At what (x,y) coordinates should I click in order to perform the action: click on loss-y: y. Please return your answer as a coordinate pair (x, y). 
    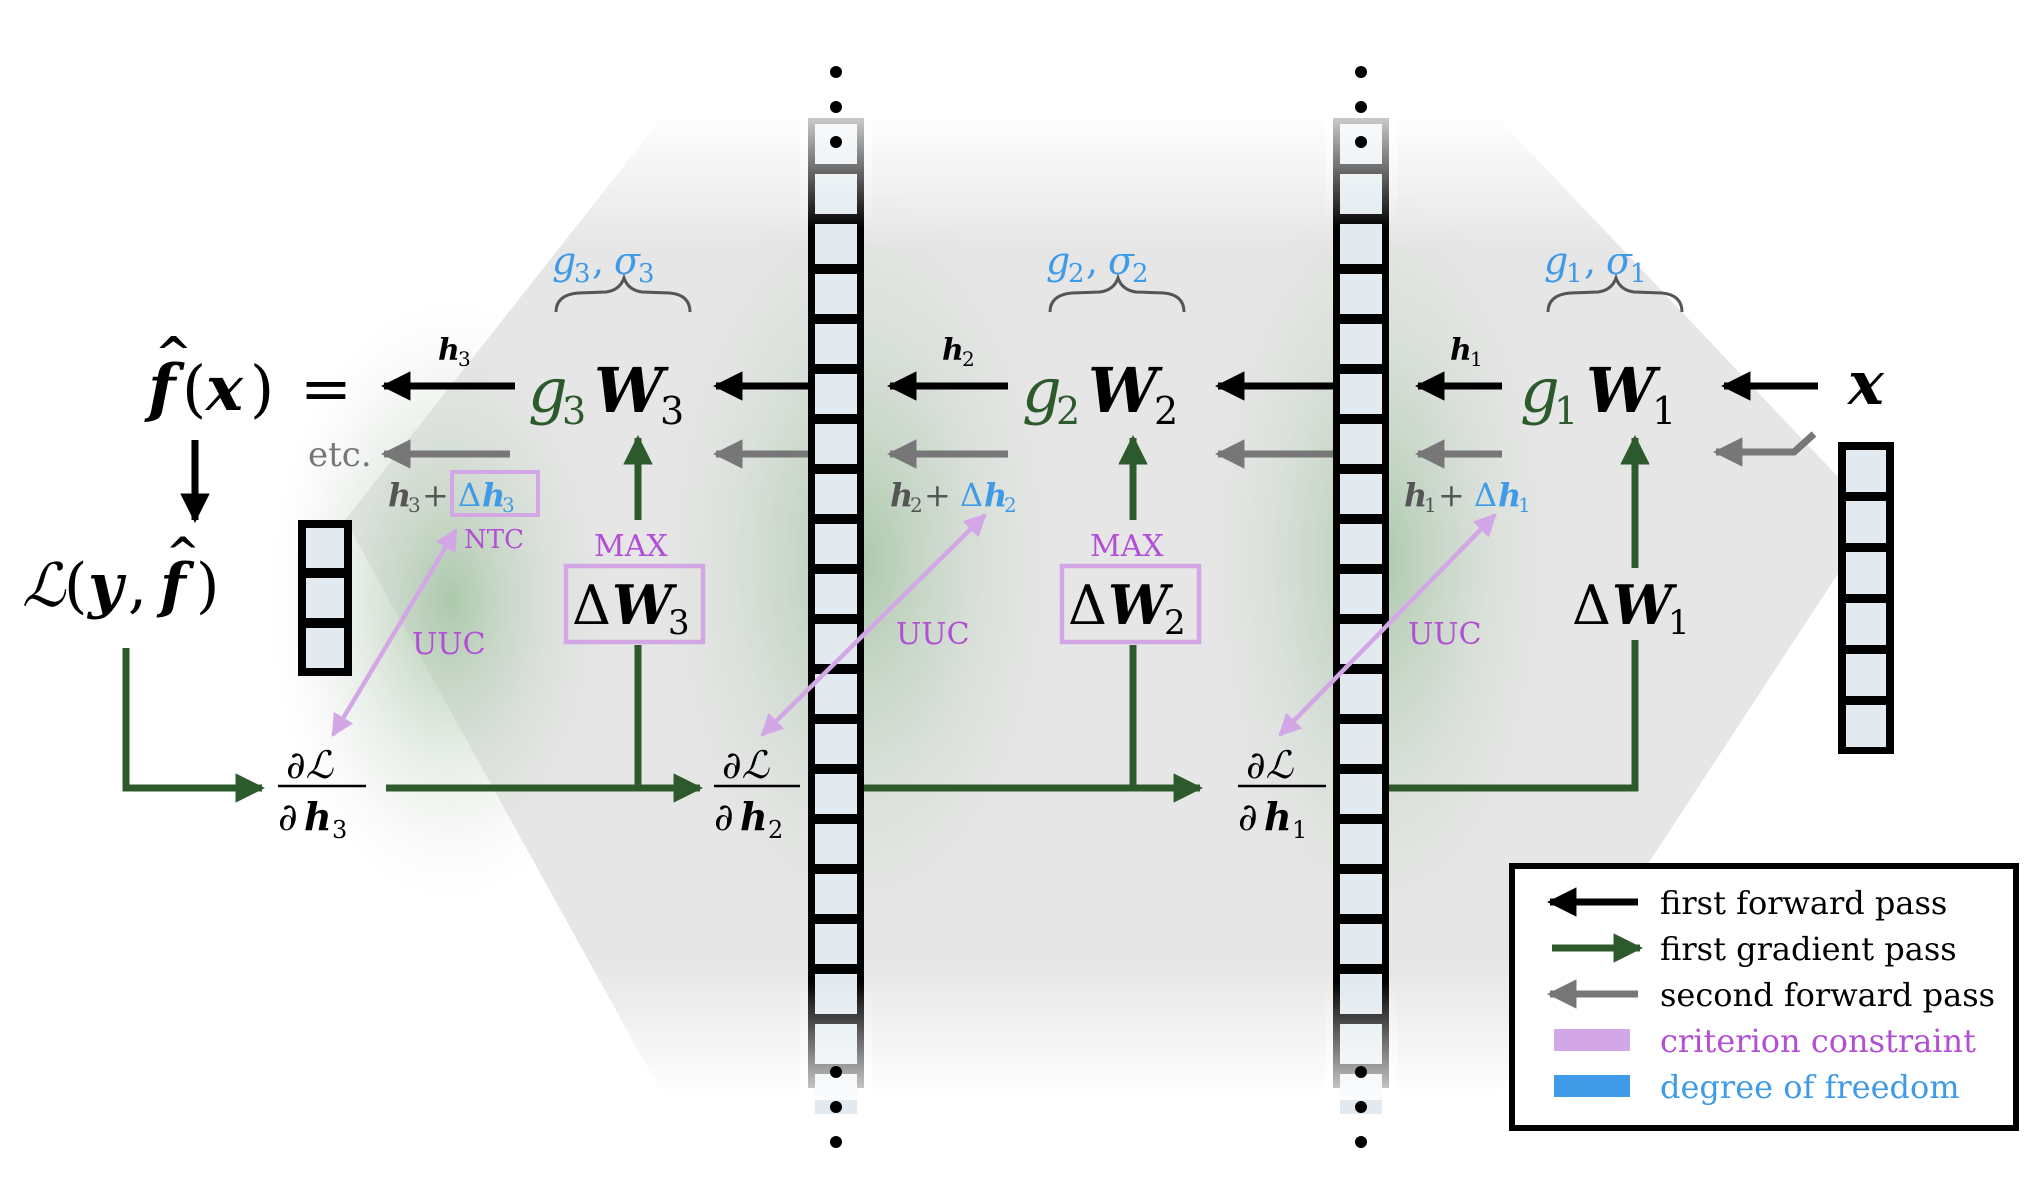
    Looking at the image, I should click on (106, 586).